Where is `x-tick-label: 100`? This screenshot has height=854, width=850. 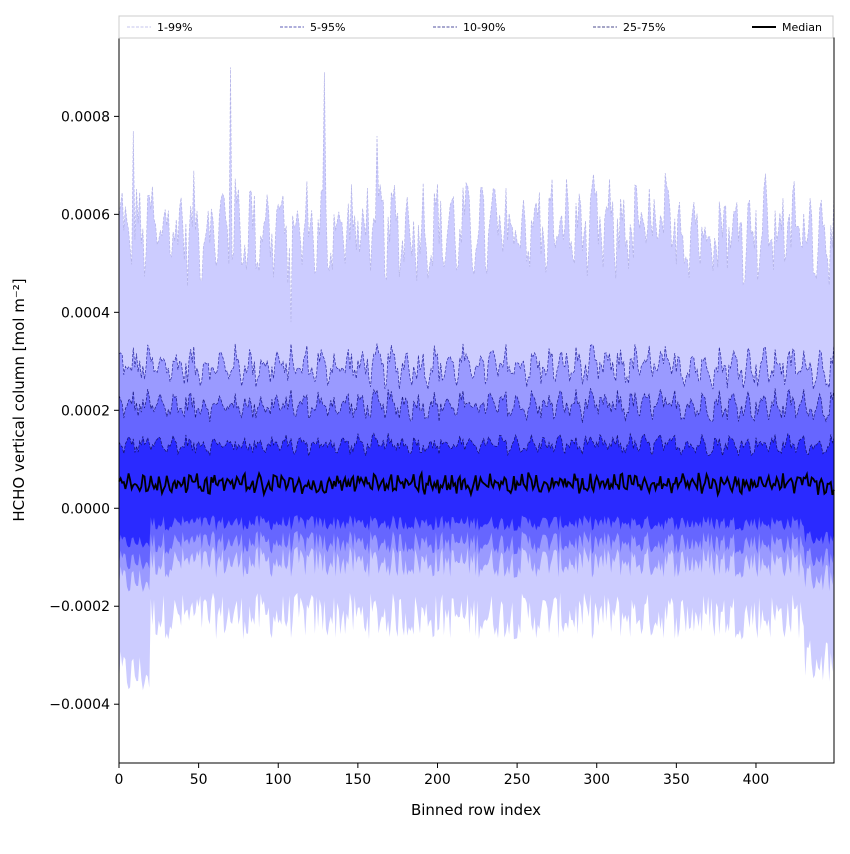 x-tick-label: 100 is located at coordinates (278, 780).